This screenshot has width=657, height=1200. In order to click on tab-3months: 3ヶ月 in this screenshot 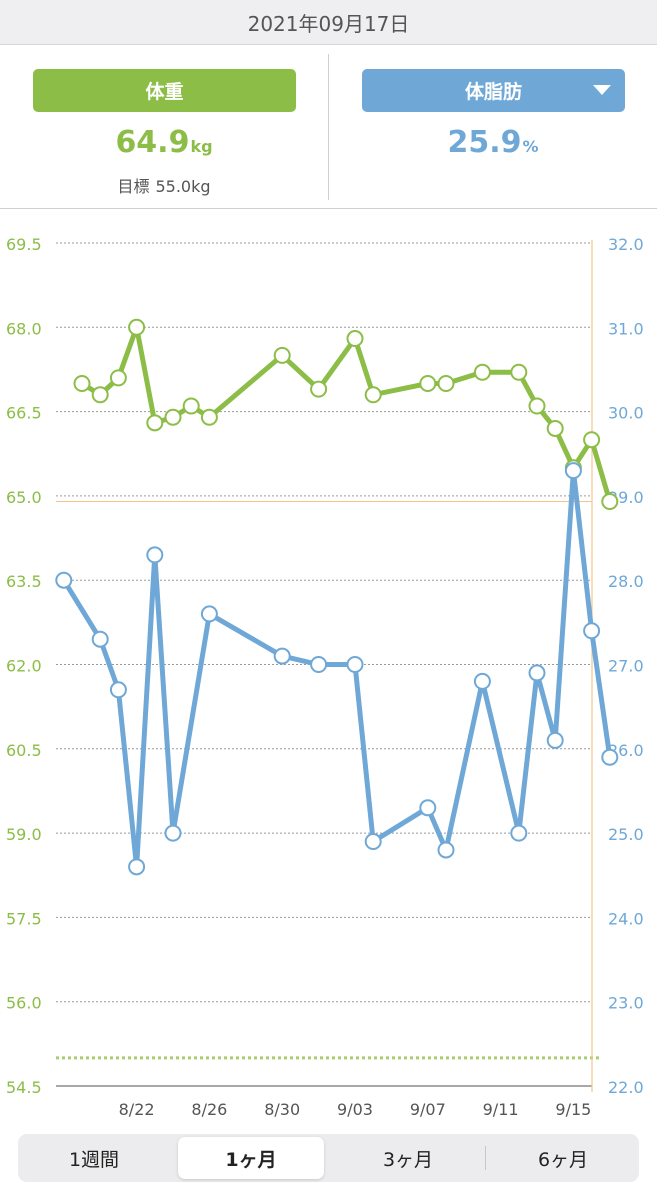, I will do `click(408, 1158)`.